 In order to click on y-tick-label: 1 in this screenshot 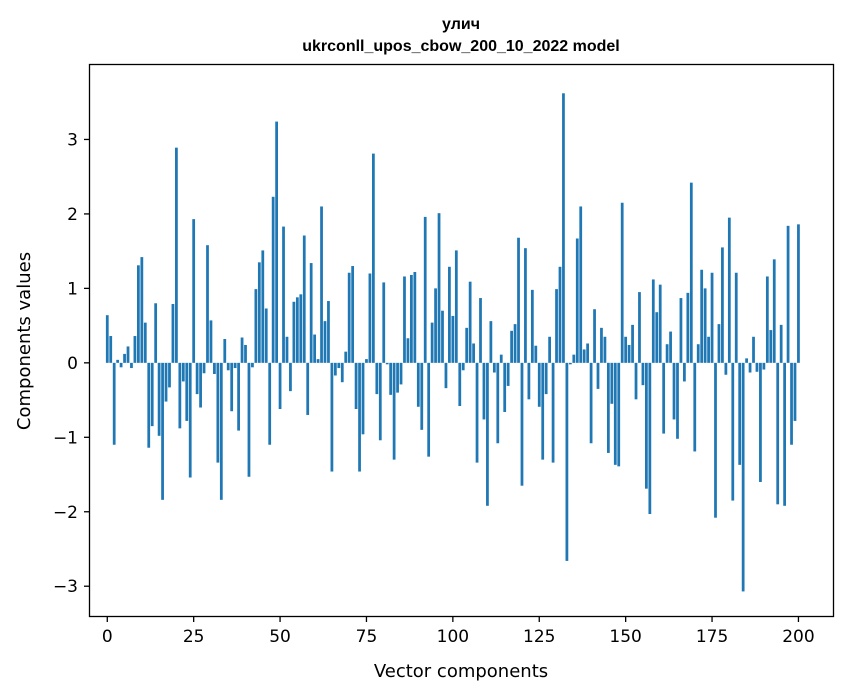, I will do `click(72, 289)`.